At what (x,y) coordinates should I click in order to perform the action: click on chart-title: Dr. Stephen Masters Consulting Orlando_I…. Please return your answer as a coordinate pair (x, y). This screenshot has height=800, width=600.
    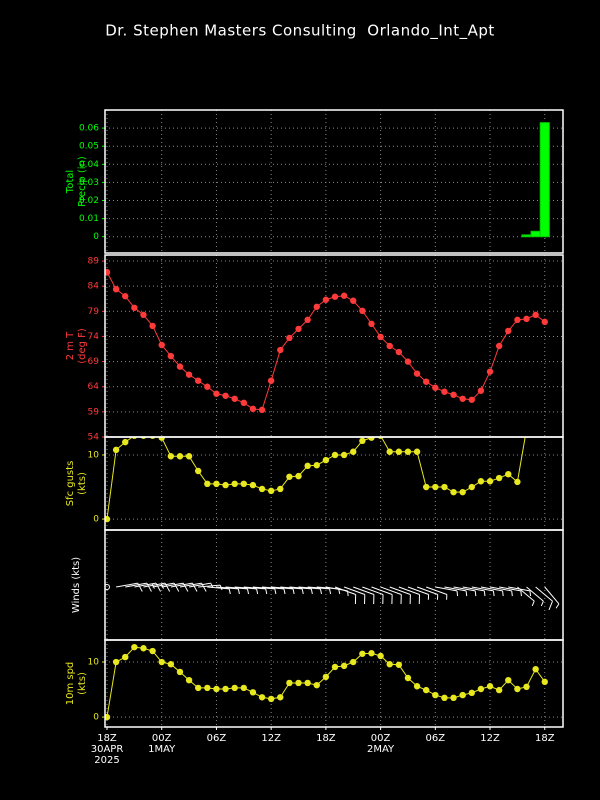
    Looking at the image, I should click on (300, 31).